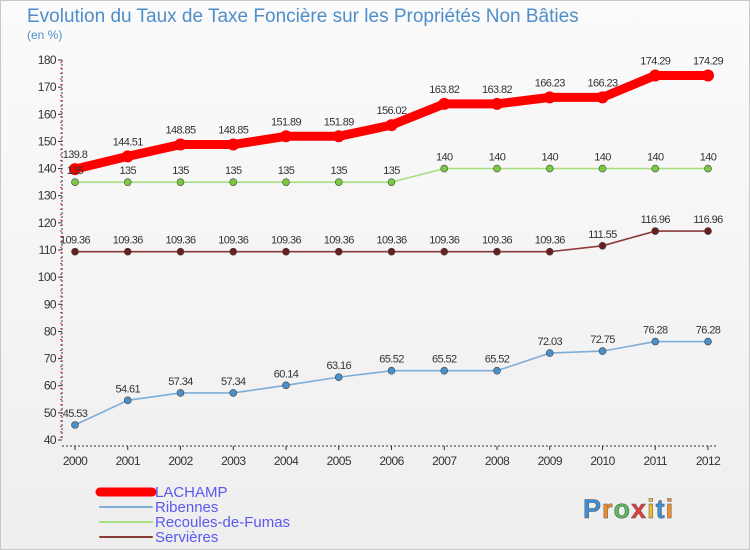 The width and height of the screenshot is (750, 550). What do you see at coordinates (602, 461) in the screenshot?
I see `x-tick-label: 2010` at bounding box center [602, 461].